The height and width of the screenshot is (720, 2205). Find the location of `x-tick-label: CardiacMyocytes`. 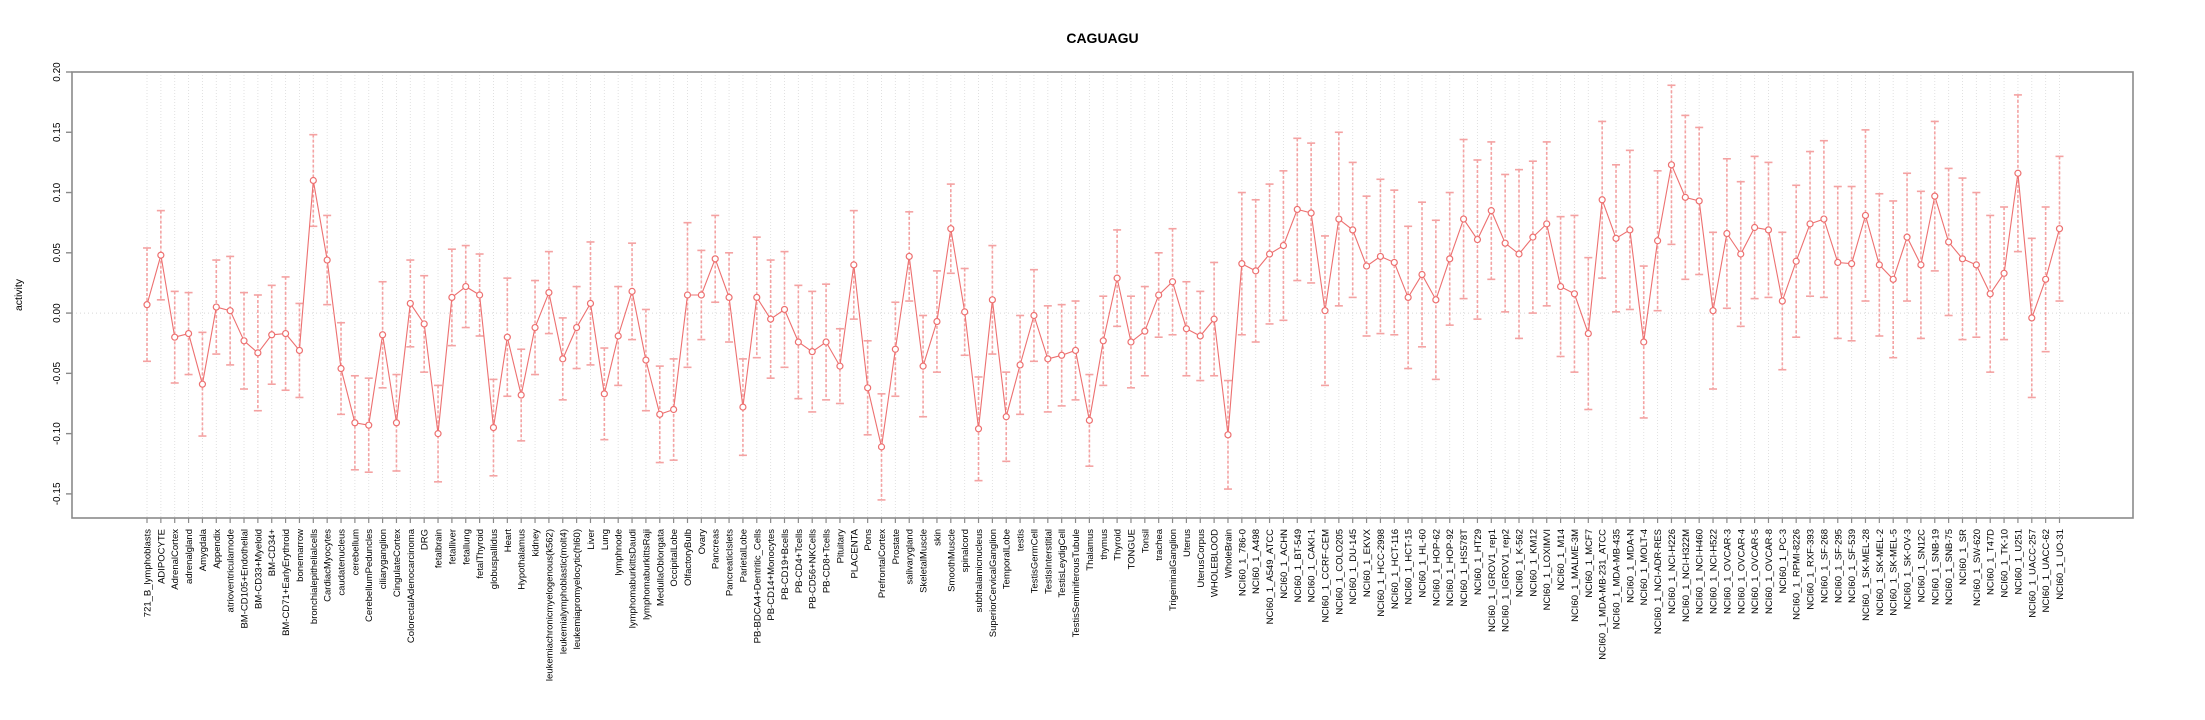

x-tick-label: CardiacMyocytes is located at coordinates (328, 565).